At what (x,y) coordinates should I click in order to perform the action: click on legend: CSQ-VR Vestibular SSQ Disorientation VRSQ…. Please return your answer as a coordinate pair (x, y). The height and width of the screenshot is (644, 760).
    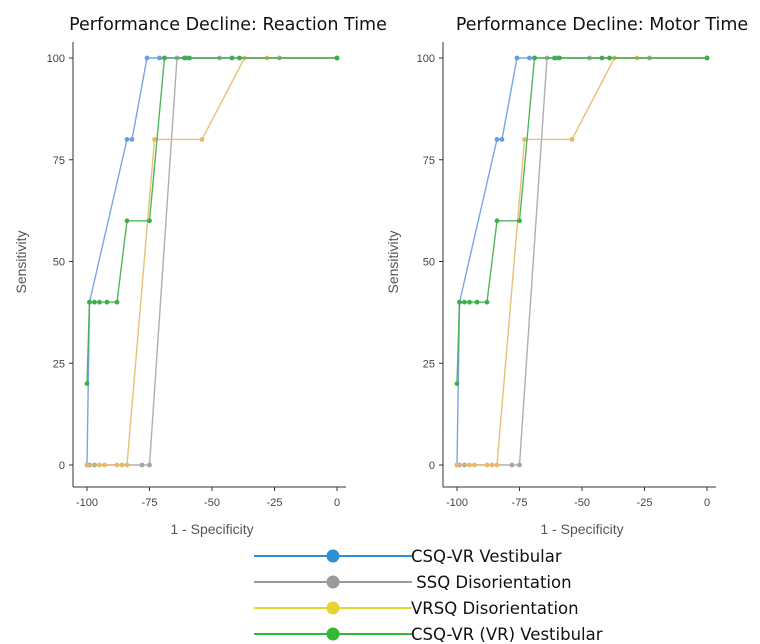
    Looking at the image, I should click on (428, 595).